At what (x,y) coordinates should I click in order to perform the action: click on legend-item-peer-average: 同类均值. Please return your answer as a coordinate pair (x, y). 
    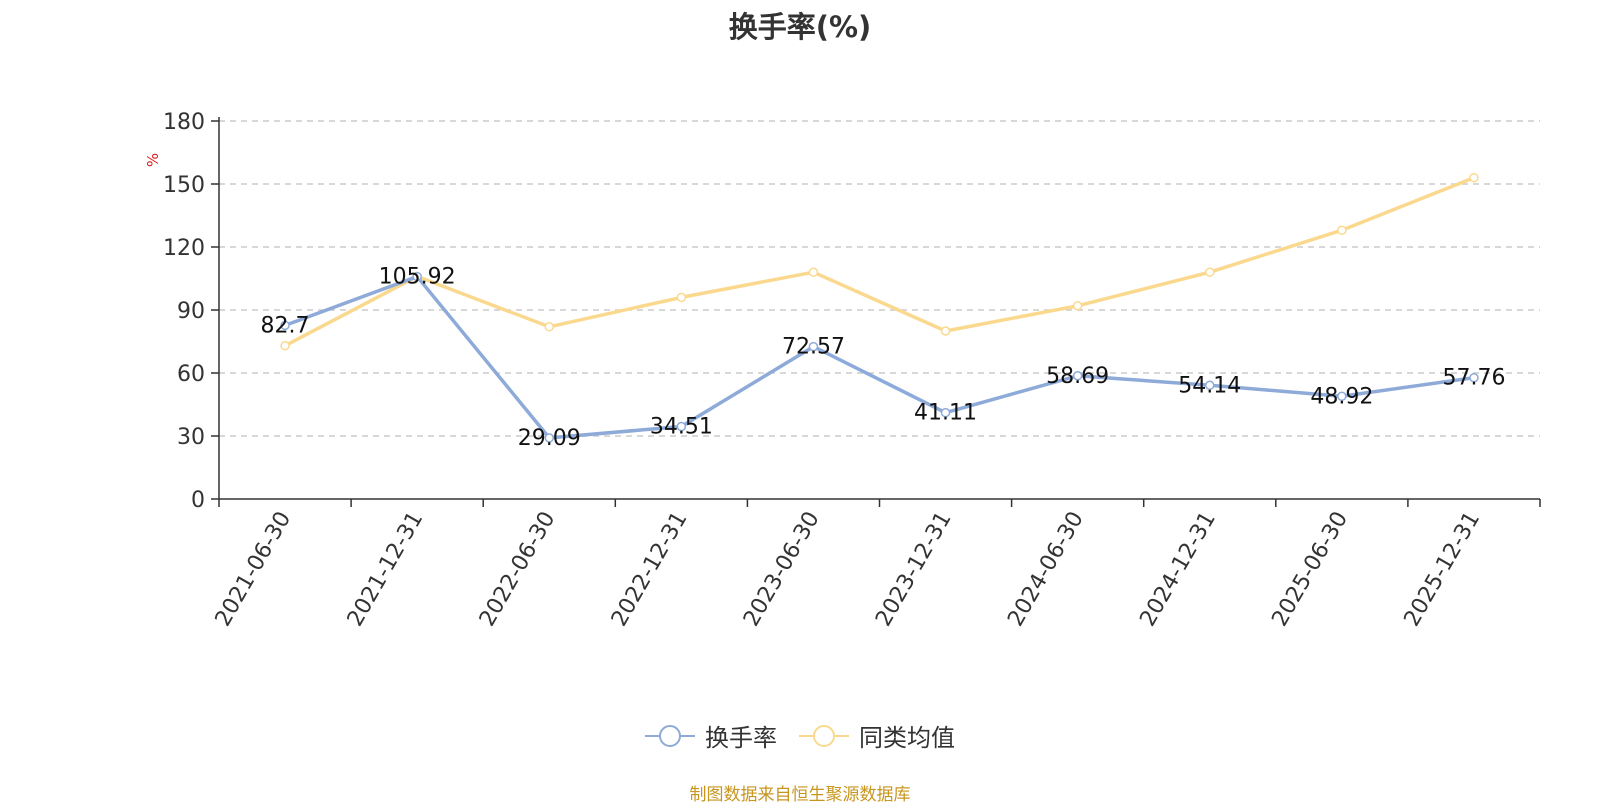
    Looking at the image, I should click on (877, 735).